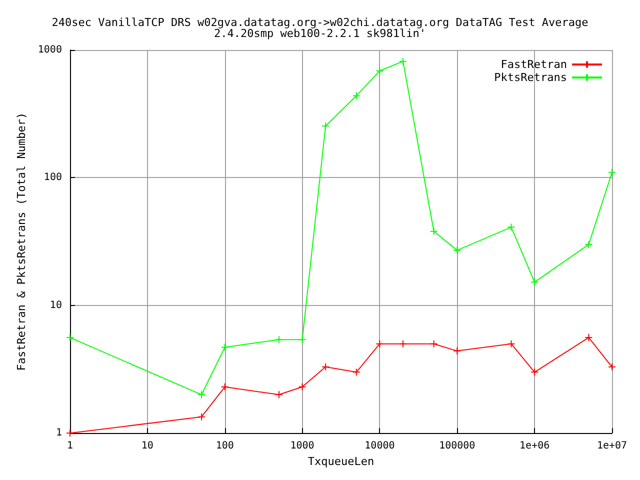  Describe the element at coordinates (56, 305) in the screenshot. I see `y-tick-label: 10` at that location.